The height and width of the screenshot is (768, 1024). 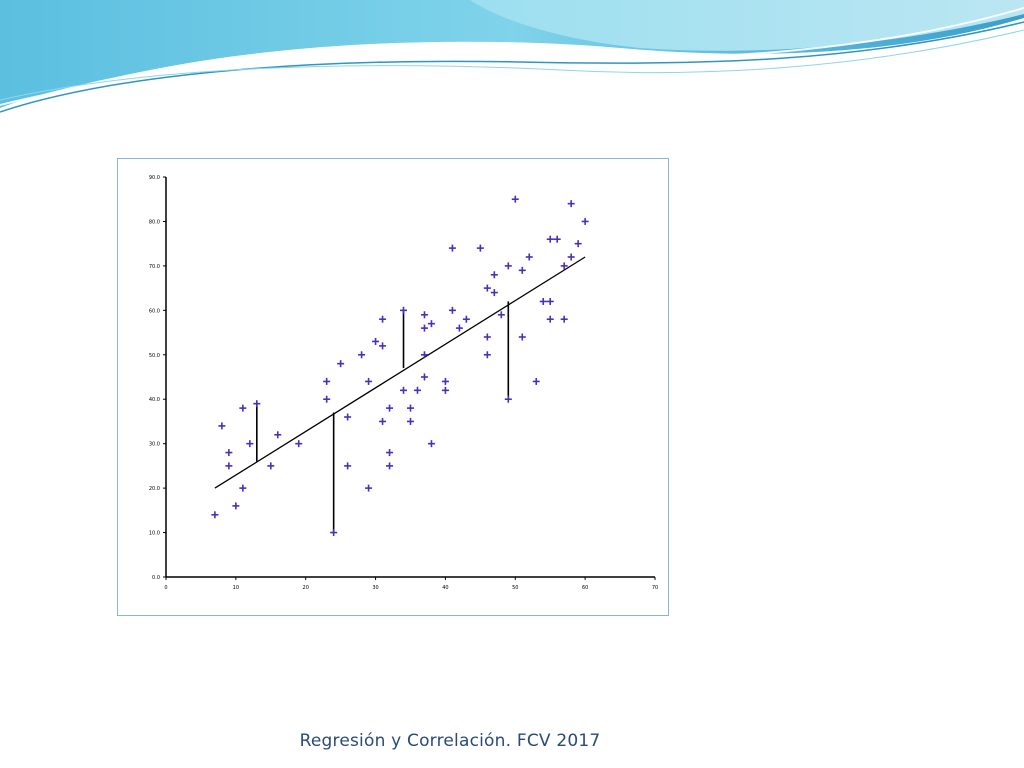 What do you see at coordinates (236, 588) in the screenshot?
I see `x-tick-label: 10` at bounding box center [236, 588].